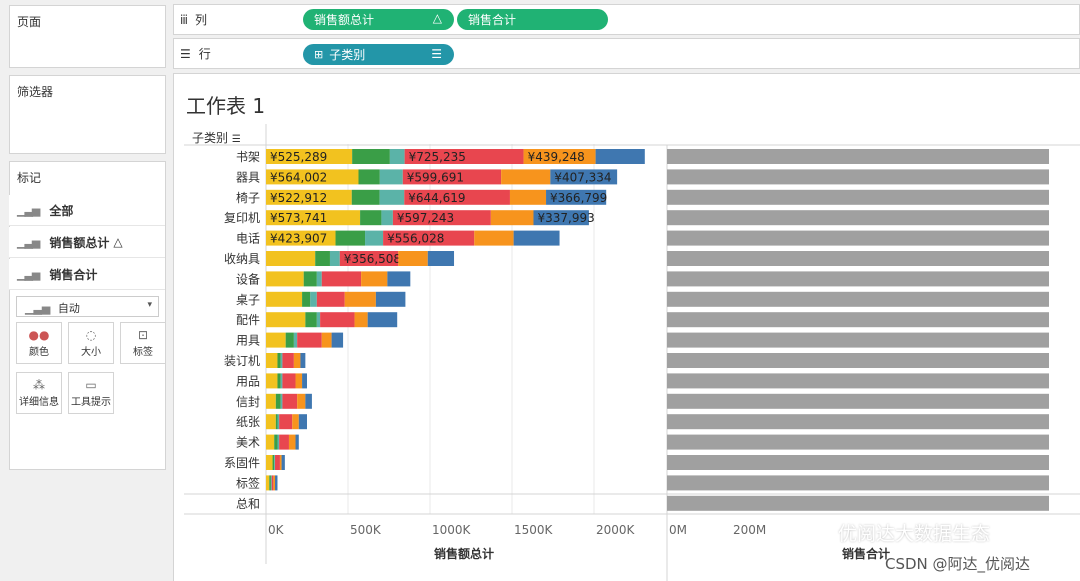 The width and height of the screenshot is (1080, 581). I want to click on x-axis-title: 销售合计, so click(866, 553).